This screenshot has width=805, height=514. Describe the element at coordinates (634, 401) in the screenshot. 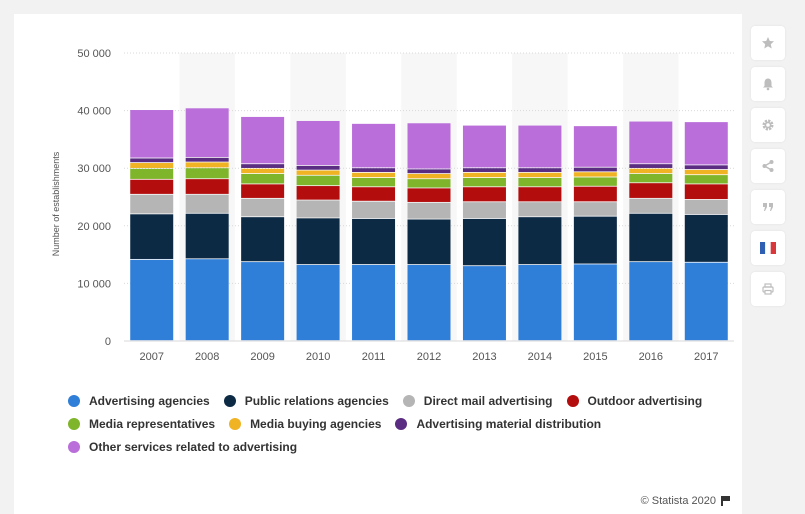

I see `legend-item: Outdoor advertising` at that location.